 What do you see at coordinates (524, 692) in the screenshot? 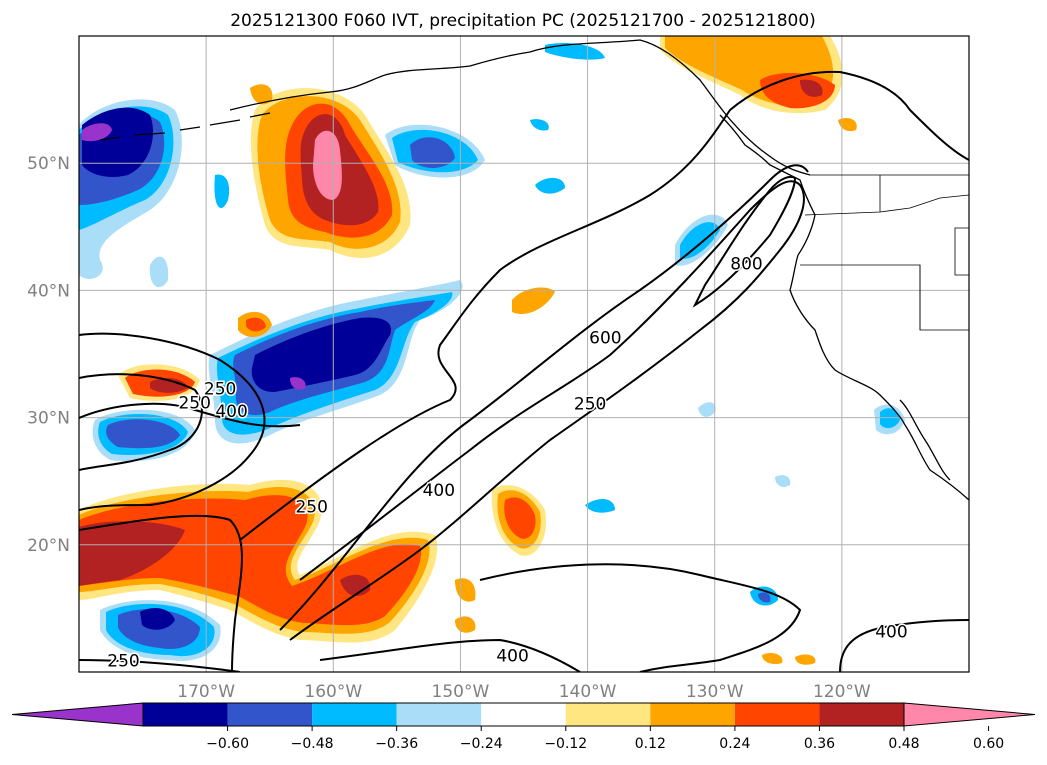
I see `lon-tick-labels: 170°W 160°W 150°W 140°W 130°W 120°W` at bounding box center [524, 692].